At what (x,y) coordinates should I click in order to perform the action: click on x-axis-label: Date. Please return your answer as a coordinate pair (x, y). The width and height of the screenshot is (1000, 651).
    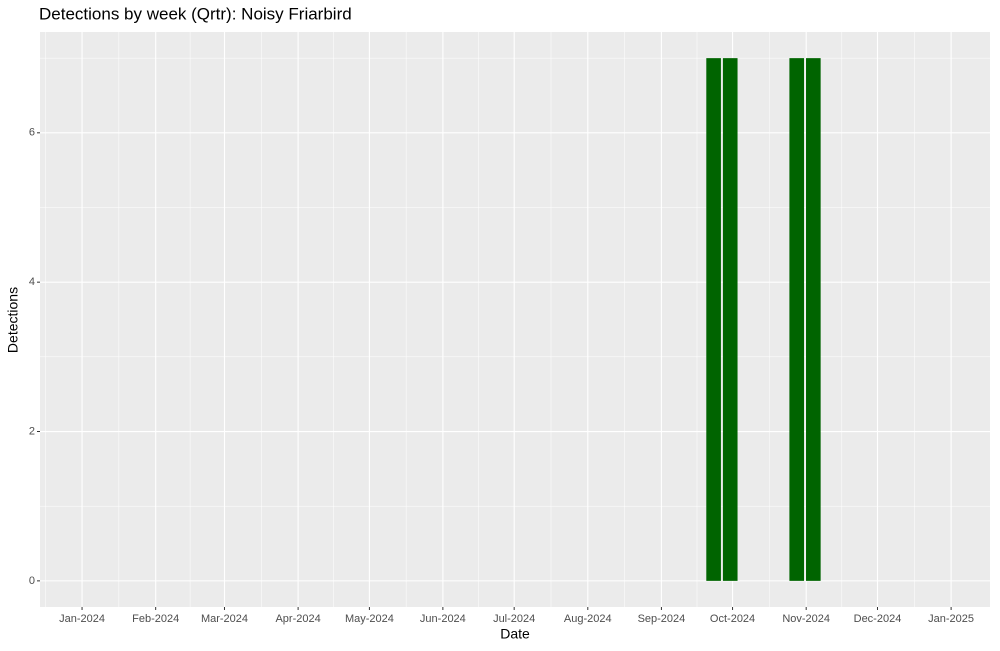
    Looking at the image, I should click on (515, 634).